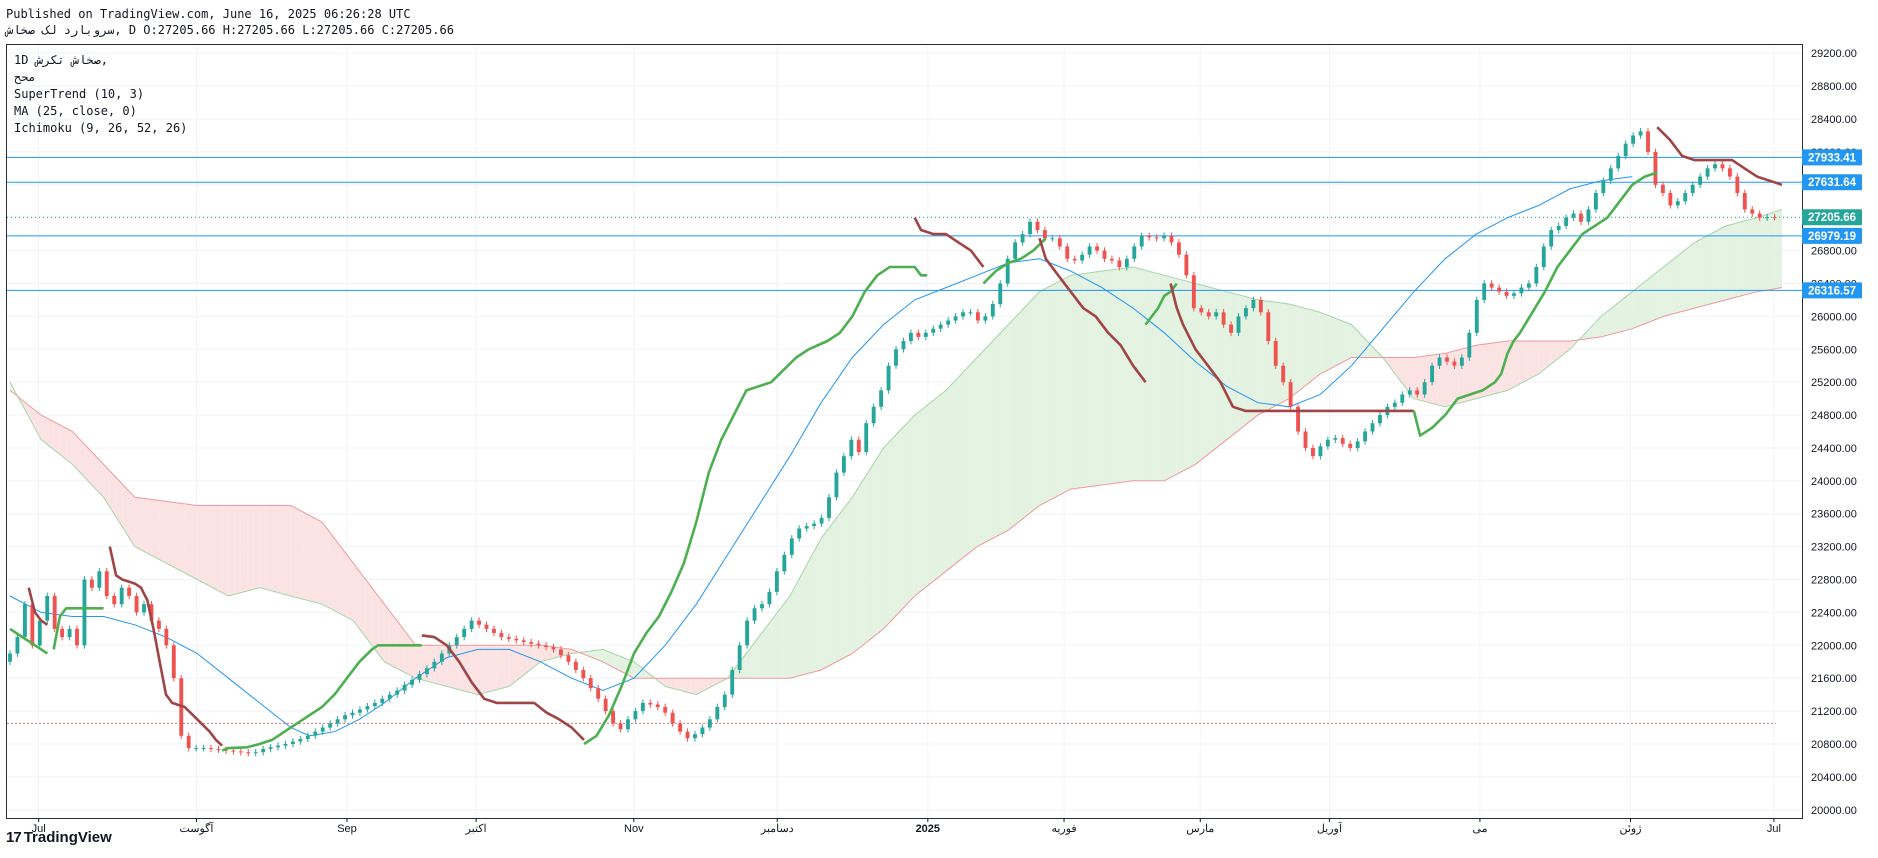  What do you see at coordinates (75, 111) in the screenshot?
I see `legend-ma: MA (25, close, 0)` at bounding box center [75, 111].